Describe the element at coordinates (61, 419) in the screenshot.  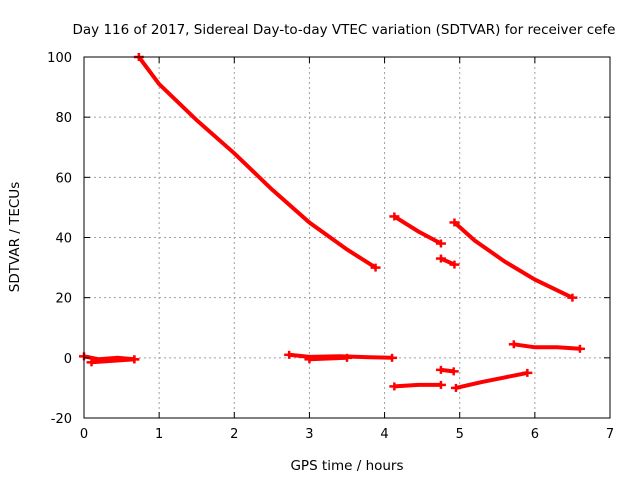
I see `y-tick-label: -20` at that location.